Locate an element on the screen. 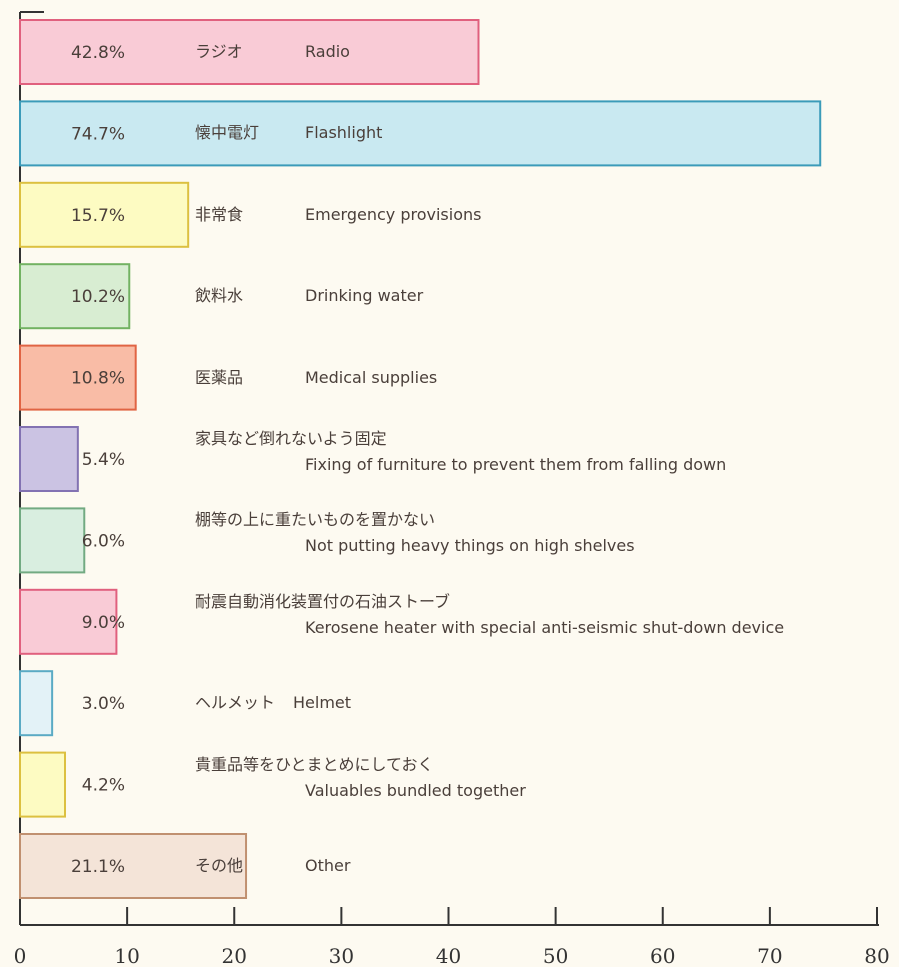 The width and height of the screenshot is (899, 967). category-label-ja: 貴重品等をひとまとめにしておく is located at coordinates (314, 764).